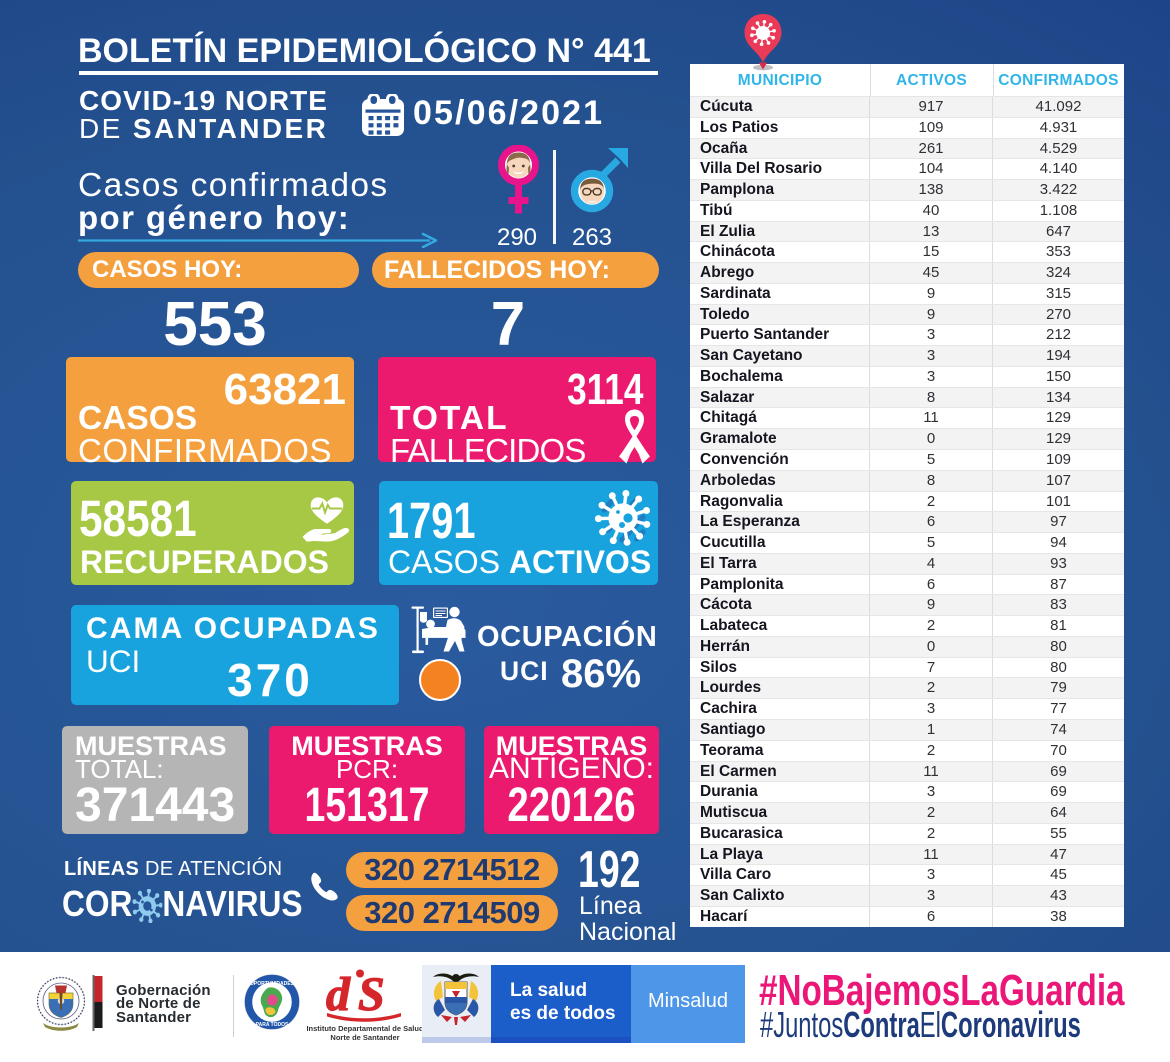  Describe the element at coordinates (272, 984) in the screenshot. I see `svg-text: OPORTUNIDADES` at that location.